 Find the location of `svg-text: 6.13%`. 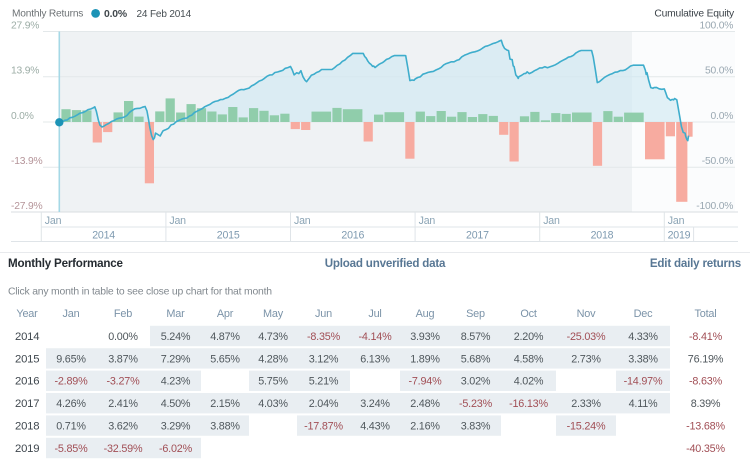

svg-text: 6.13% is located at coordinates (375, 359).